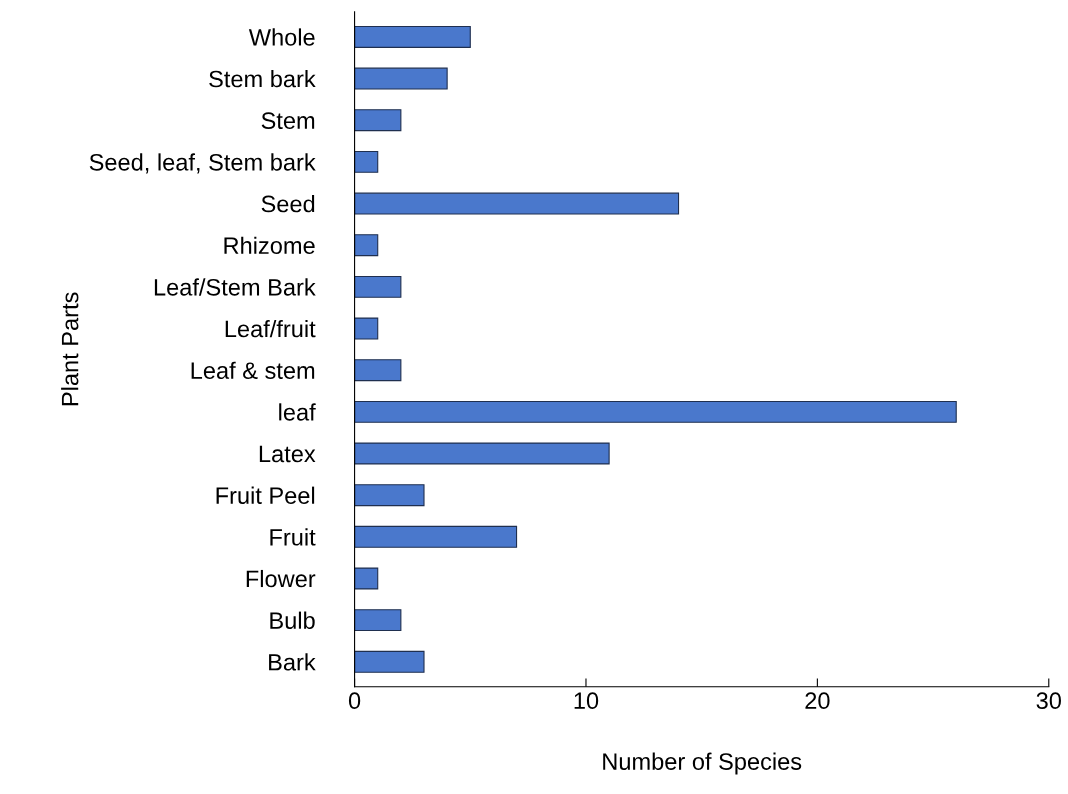 Image resolution: width=1068 pixels, height=794 pixels. What do you see at coordinates (293, 537) in the screenshot?
I see `y-tick-label: Fruit` at bounding box center [293, 537].